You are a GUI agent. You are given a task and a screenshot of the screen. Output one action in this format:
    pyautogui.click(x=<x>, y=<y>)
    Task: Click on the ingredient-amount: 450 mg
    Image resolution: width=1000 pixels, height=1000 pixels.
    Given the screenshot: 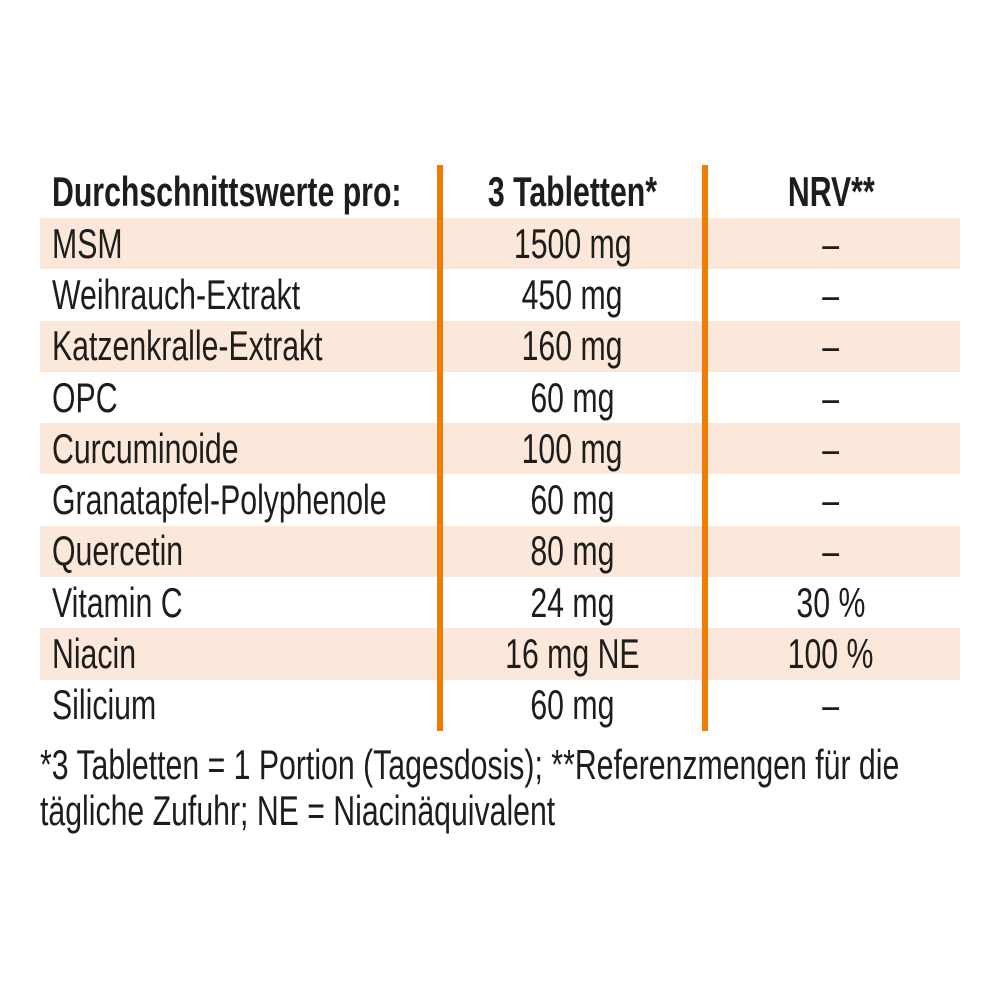 What is the action you would take?
    pyautogui.click(x=572, y=294)
    